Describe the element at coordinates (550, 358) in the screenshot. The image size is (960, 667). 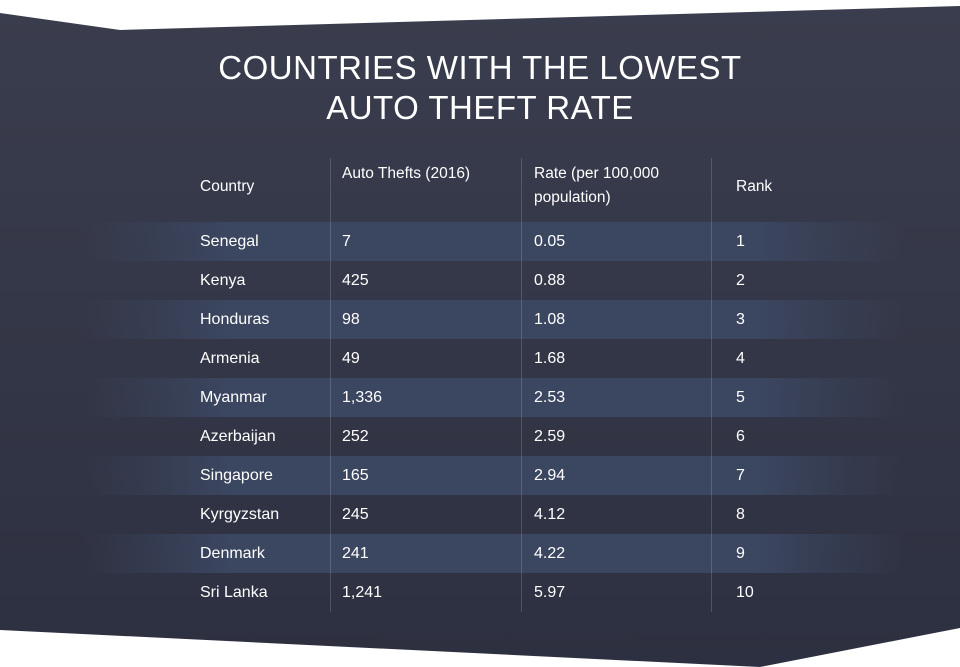
I see `cell-rate: 1.68` at that location.